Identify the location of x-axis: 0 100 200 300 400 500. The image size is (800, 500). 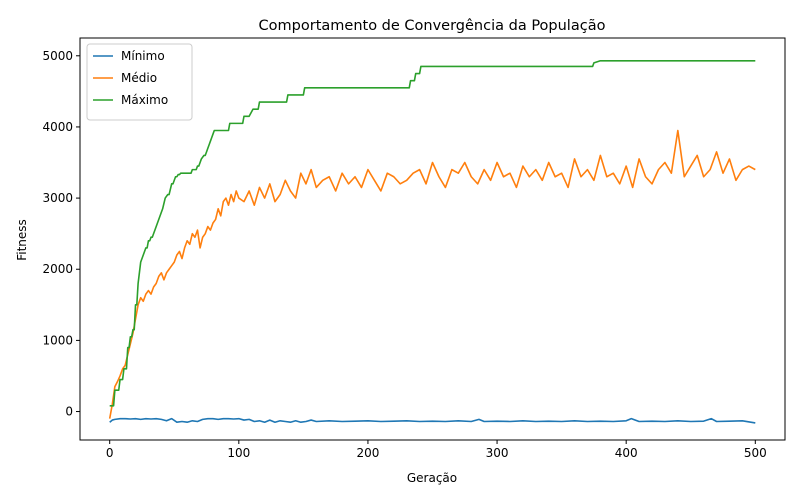
(436, 450).